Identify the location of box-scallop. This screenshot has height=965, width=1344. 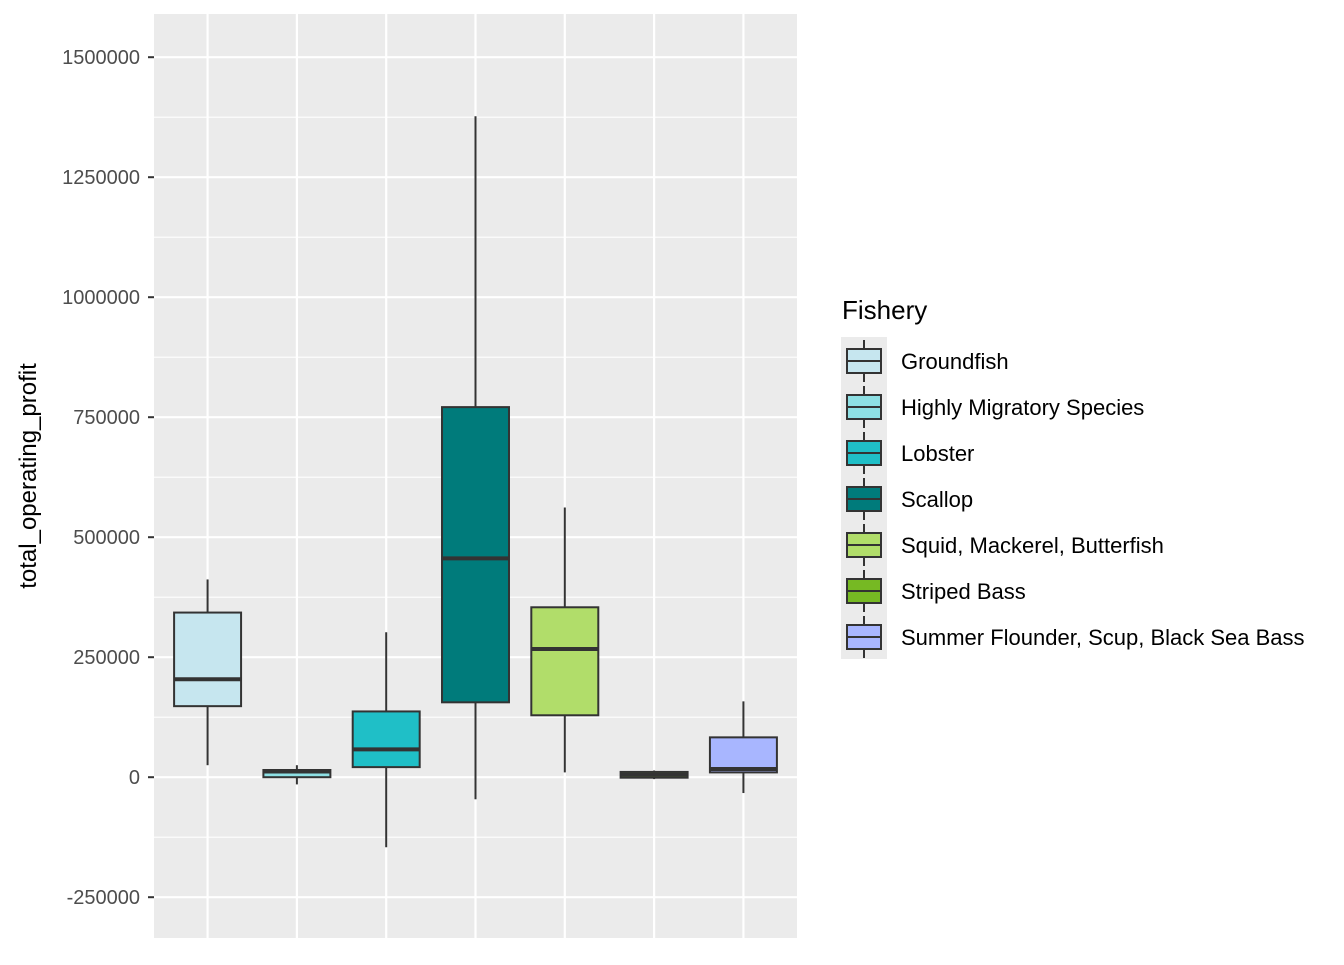
(475, 458).